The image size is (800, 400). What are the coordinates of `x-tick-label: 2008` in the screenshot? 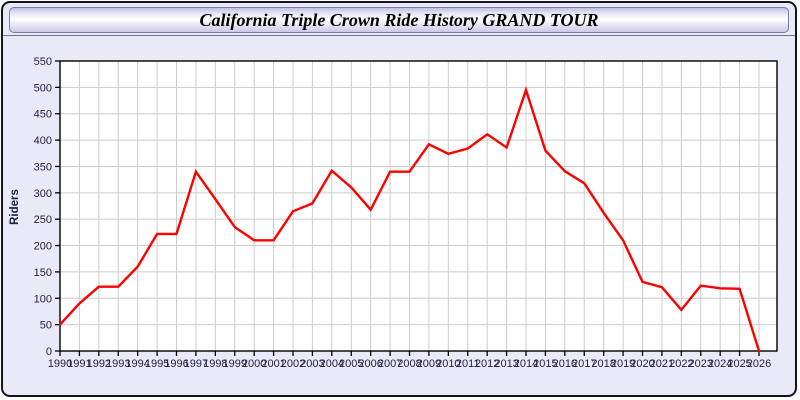 It's located at (409, 364).